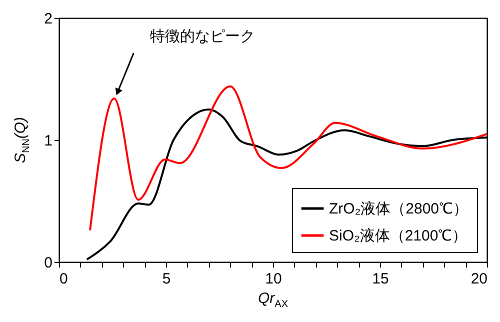 The image size is (500, 322). I want to click on legend-label: ZrO₂液体（2800℃）, so click(398, 209).